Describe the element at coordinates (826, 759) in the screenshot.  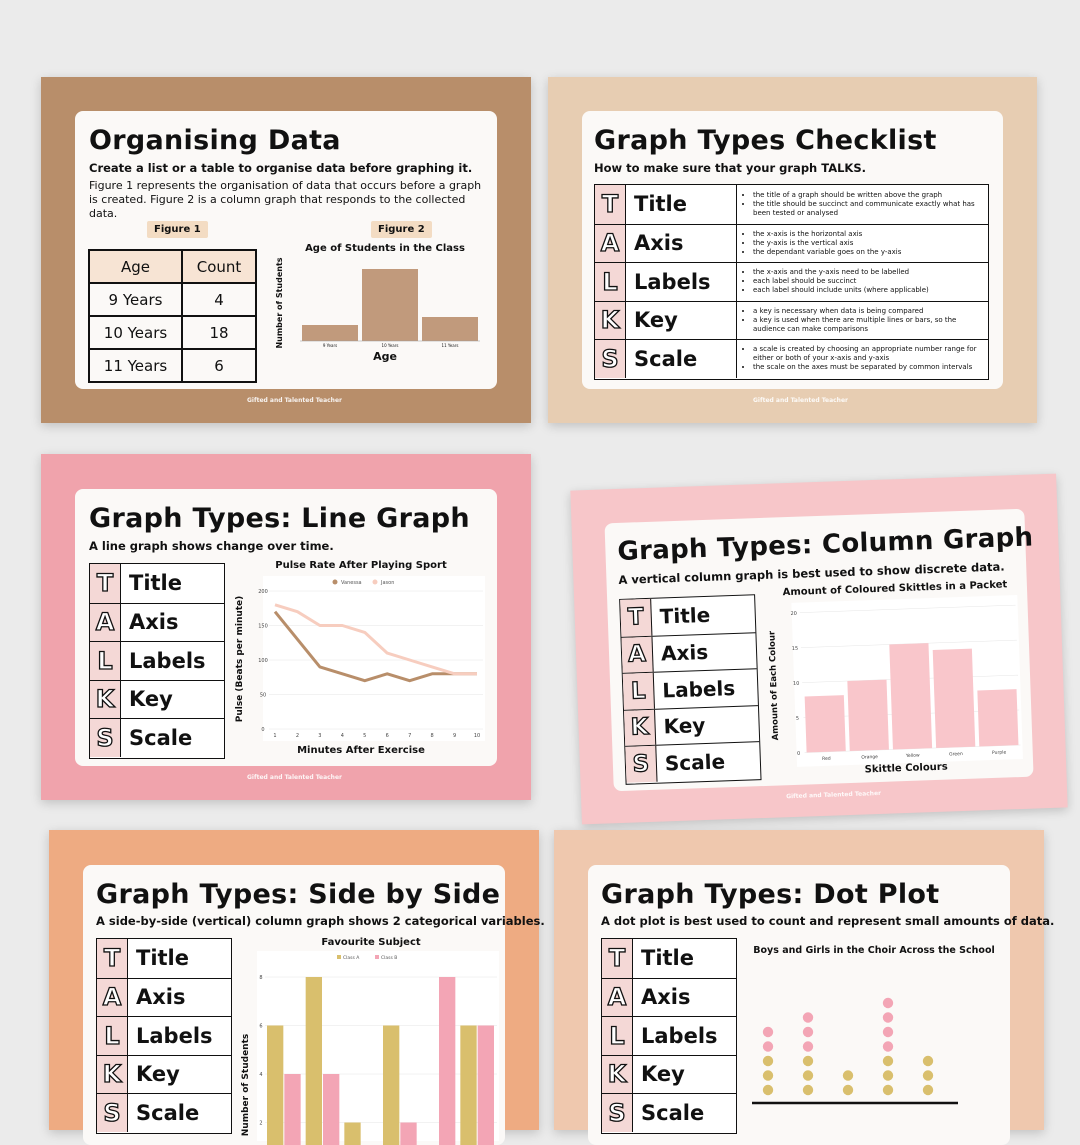
I see `x-tick-label: Red` at that location.